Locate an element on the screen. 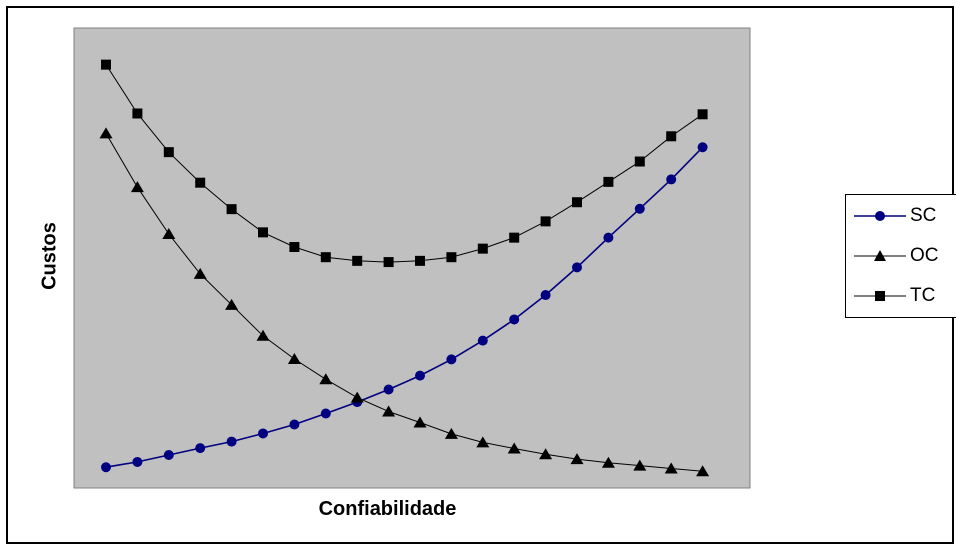 The height and width of the screenshot is (548, 956). legend-swatch-oc is located at coordinates (880, 255).